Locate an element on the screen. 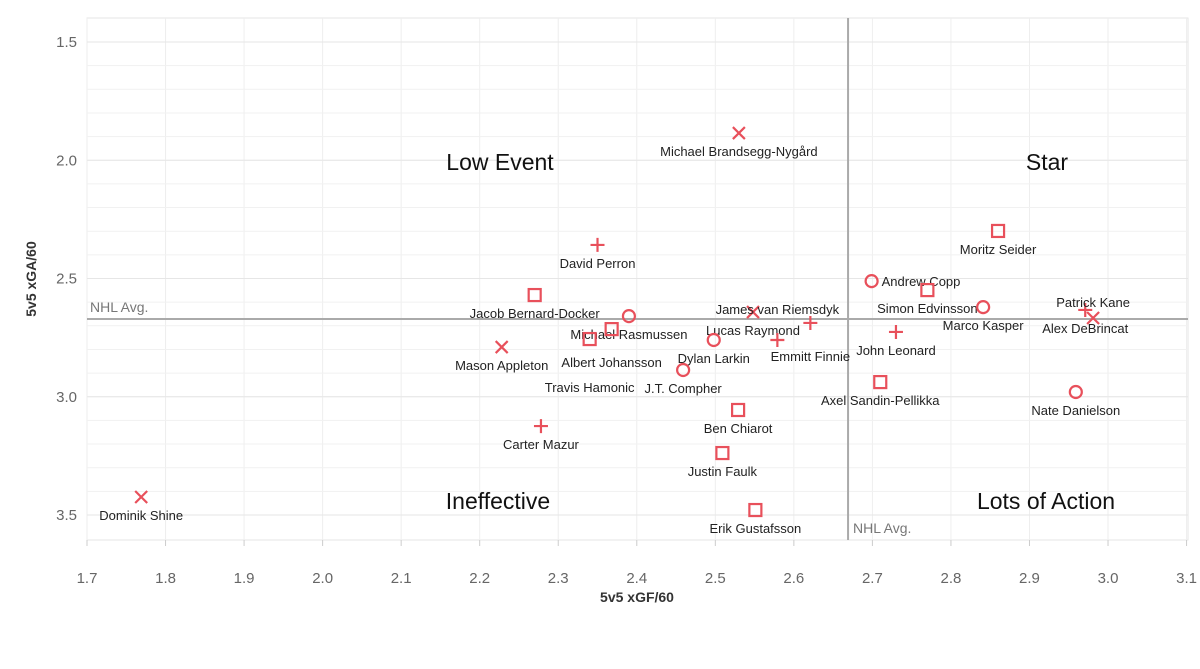  point-label: Patrick Kane is located at coordinates (1093, 302).